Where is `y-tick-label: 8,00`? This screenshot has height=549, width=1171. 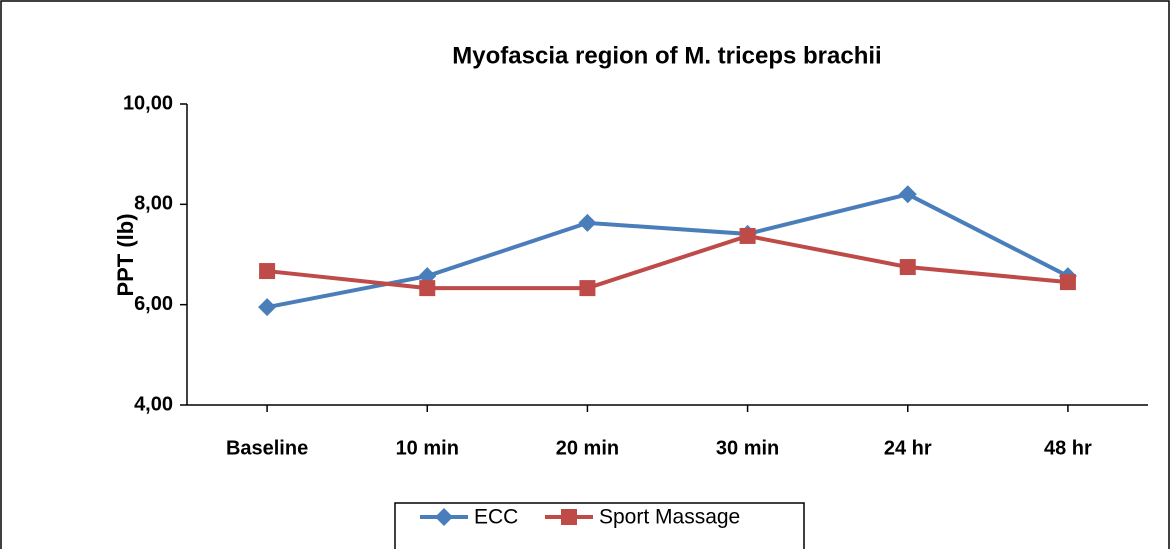
y-tick-label: 8,00 is located at coordinates (153, 204).